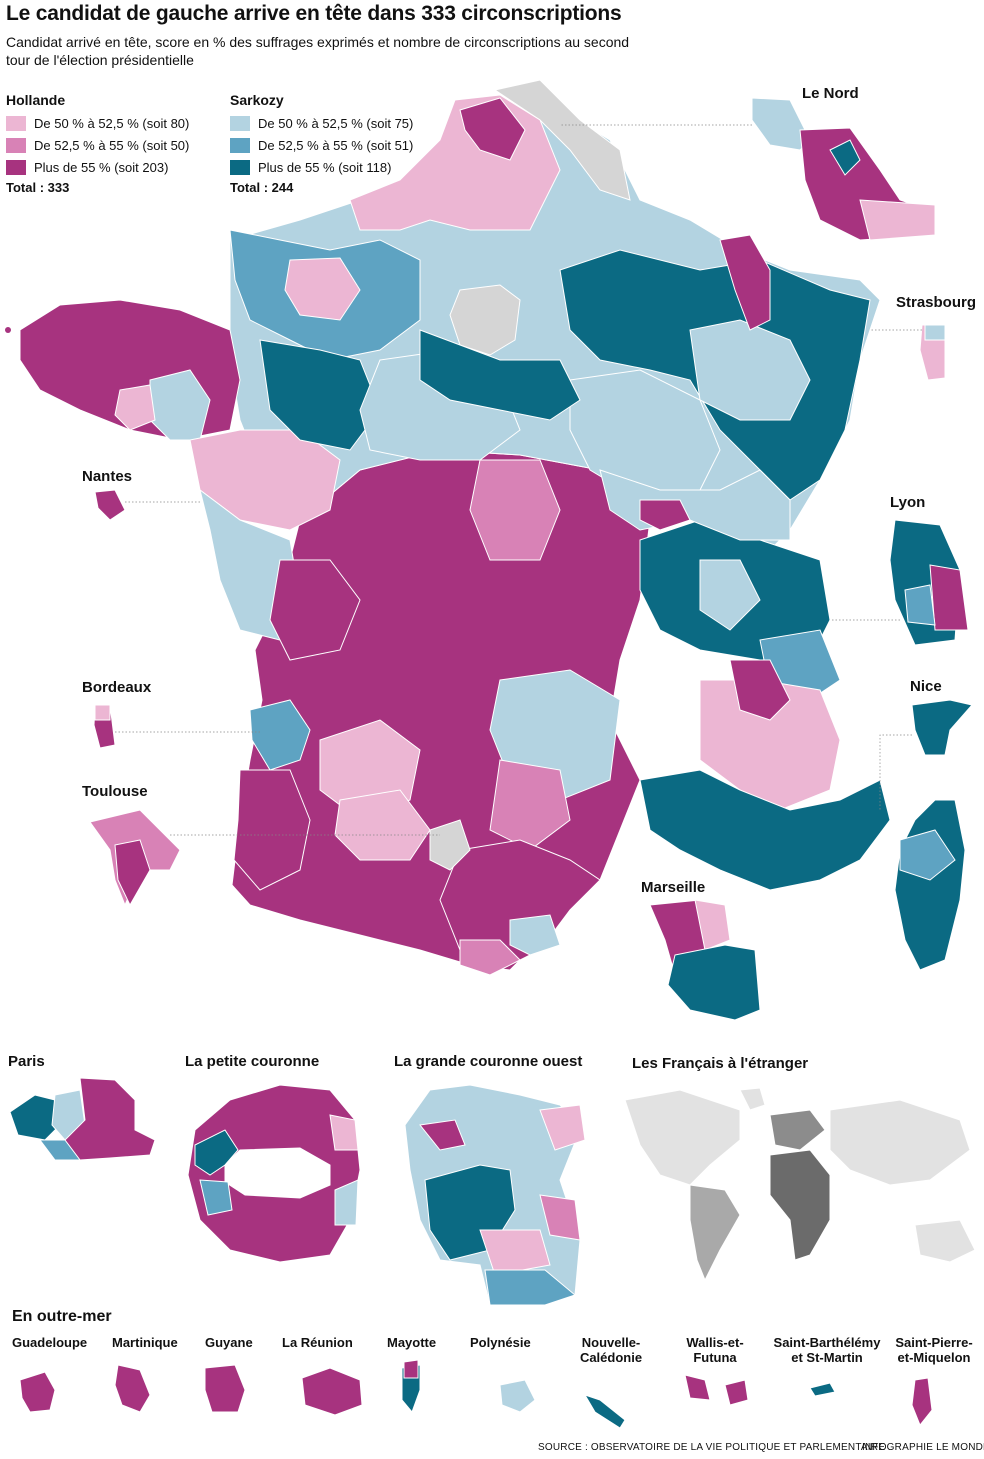 The width and height of the screenshot is (984, 1459). I want to click on outre-mer-title: En outre-mer, so click(62, 1316).